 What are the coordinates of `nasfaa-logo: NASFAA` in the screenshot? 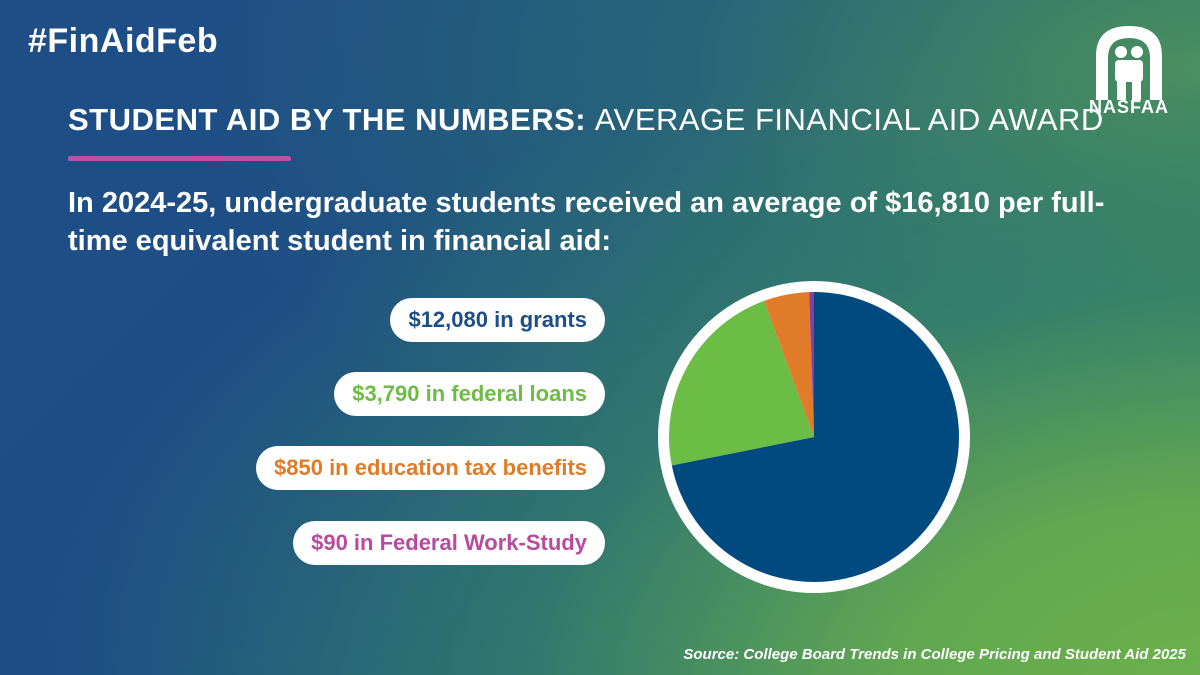 It's located at (1129, 72).